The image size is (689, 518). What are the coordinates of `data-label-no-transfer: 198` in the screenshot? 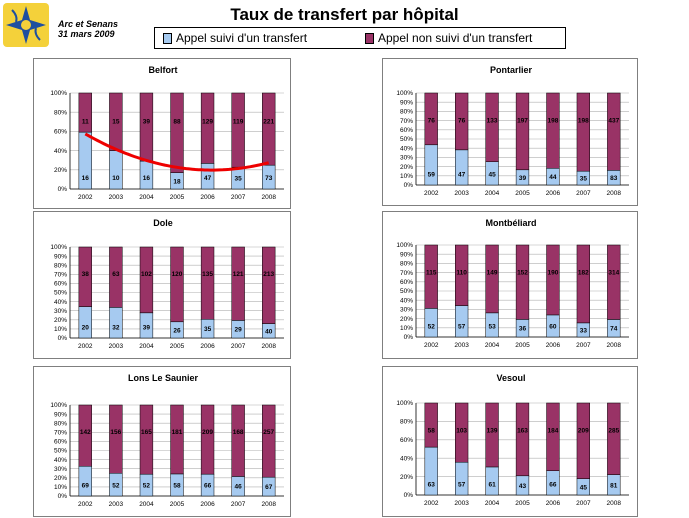 It's located at (552, 120).